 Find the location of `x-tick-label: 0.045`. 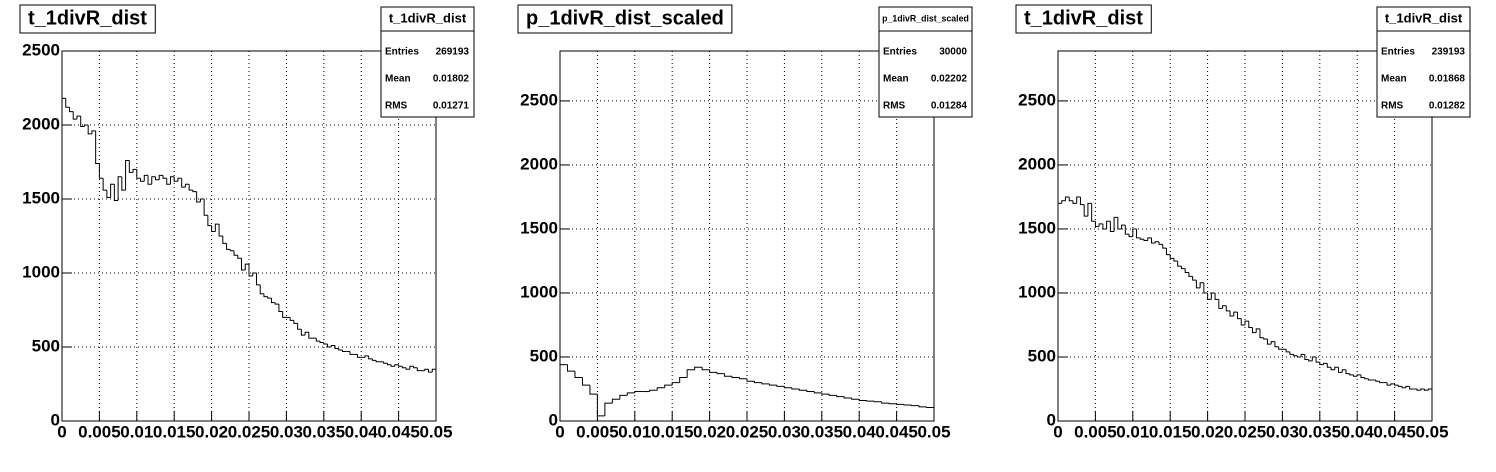

x-tick-label: 0.045 is located at coordinates (896, 431).